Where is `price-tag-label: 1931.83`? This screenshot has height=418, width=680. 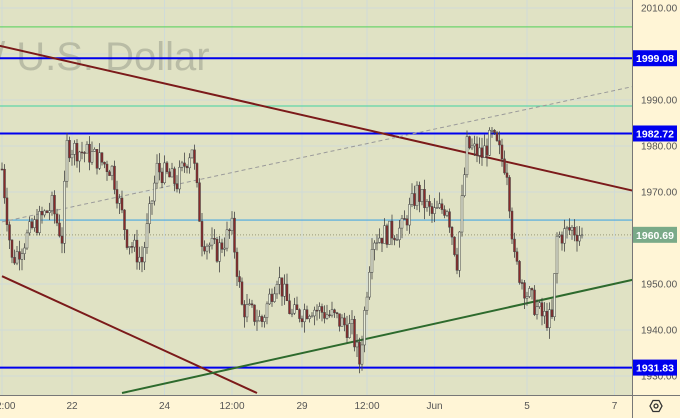 price-tag-label: 1931.83 is located at coordinates (655, 369).